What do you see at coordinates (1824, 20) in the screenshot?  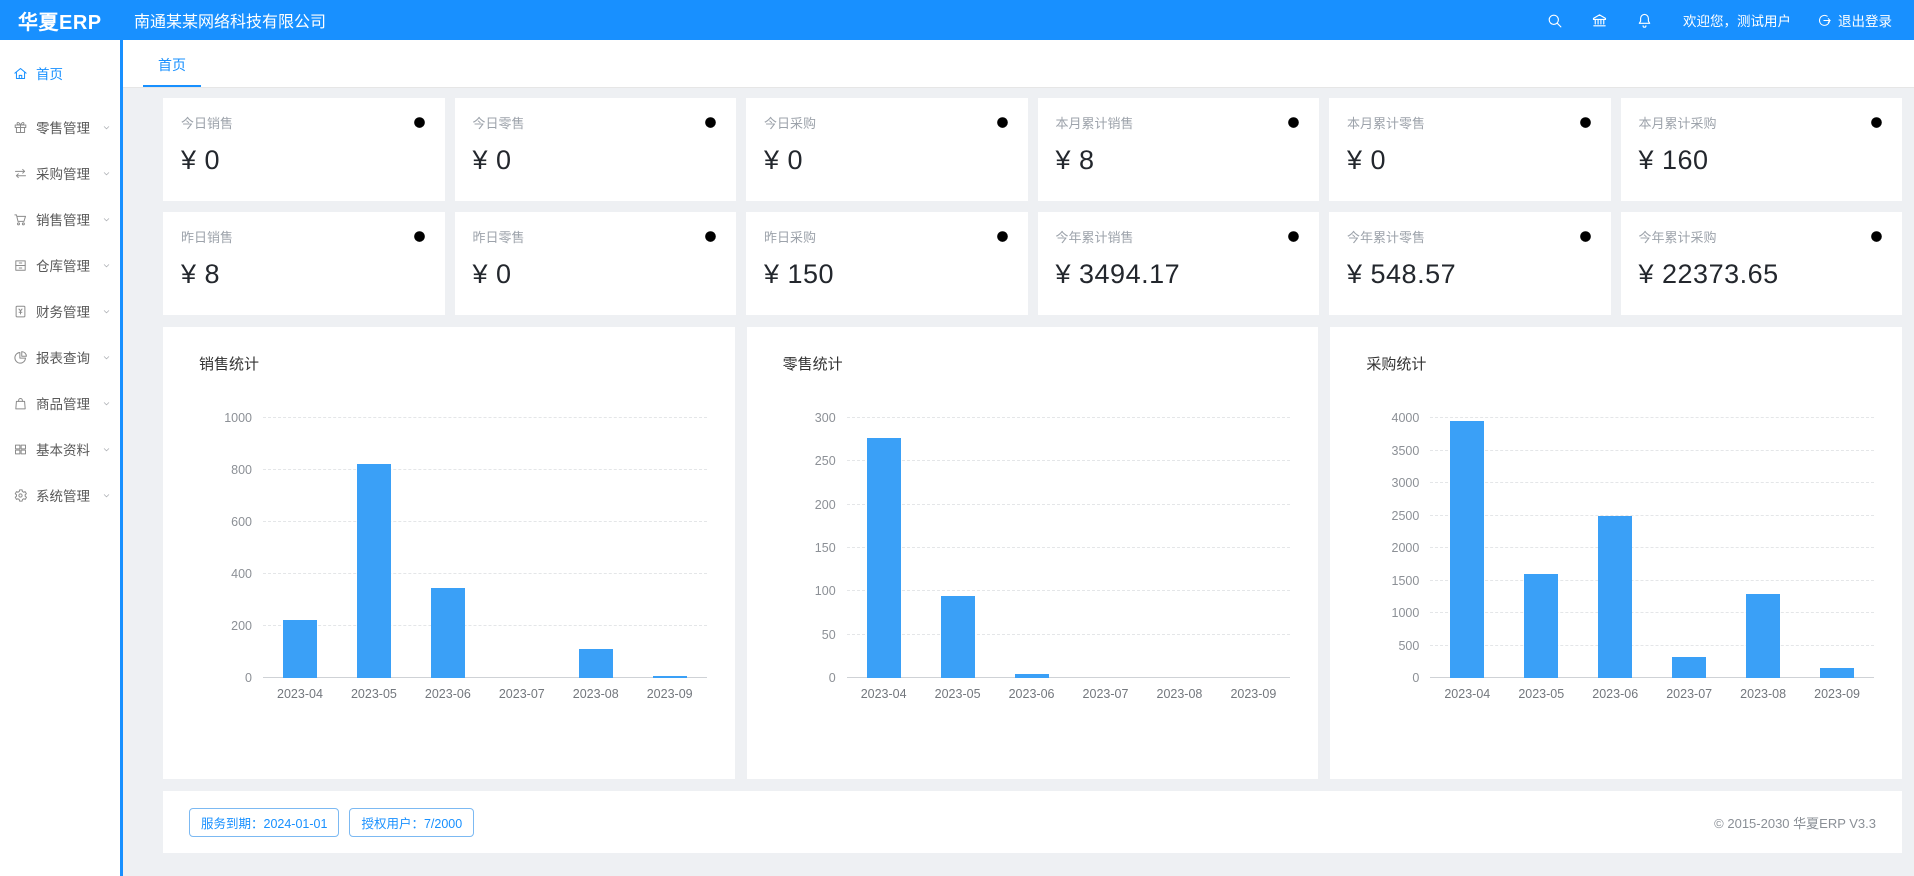 I see `logout-icon` at bounding box center [1824, 20].